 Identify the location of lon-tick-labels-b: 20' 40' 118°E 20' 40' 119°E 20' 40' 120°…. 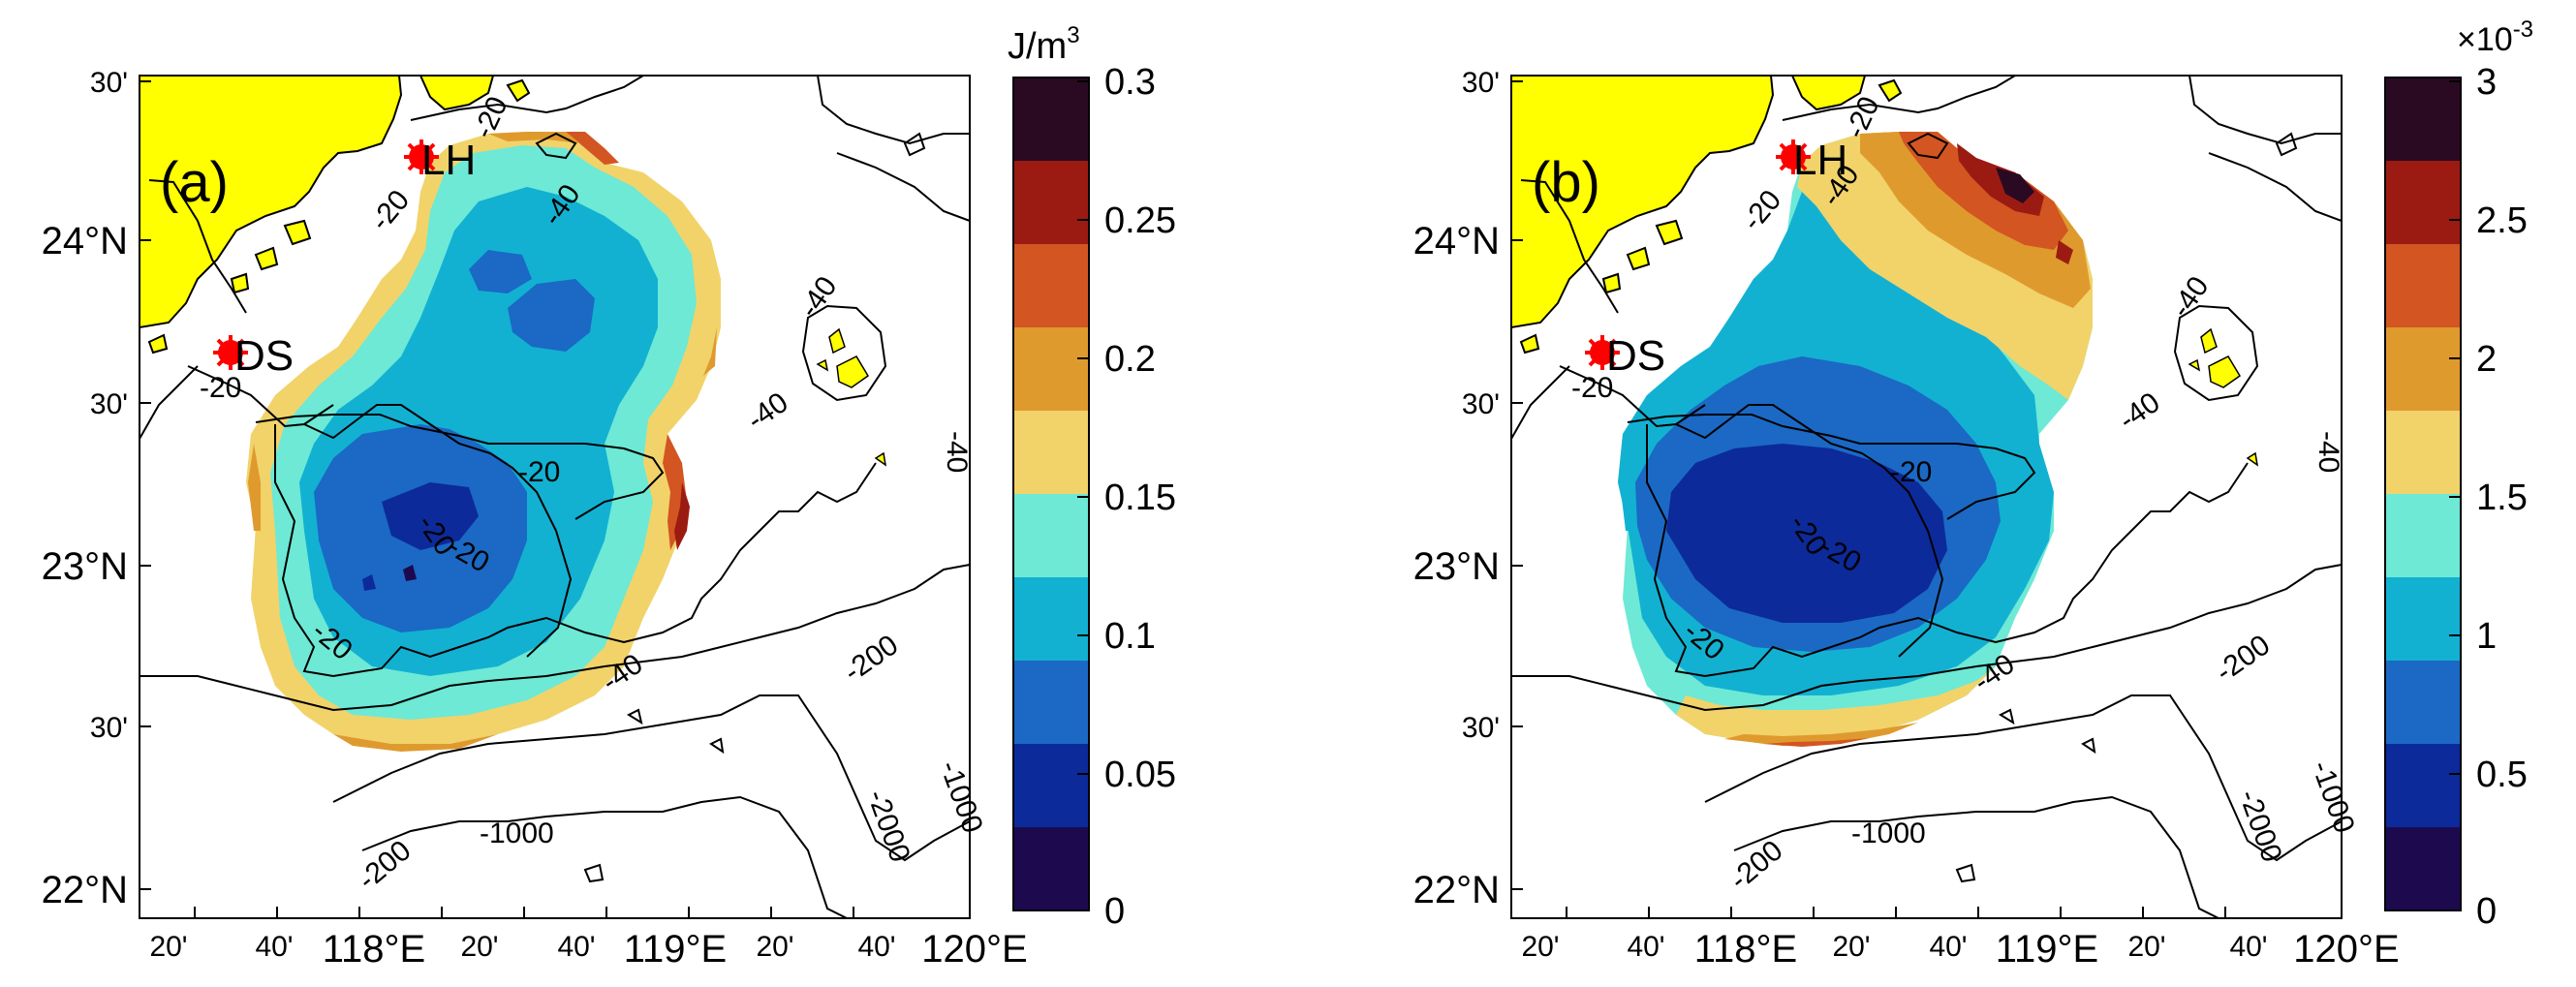
(1960, 950).